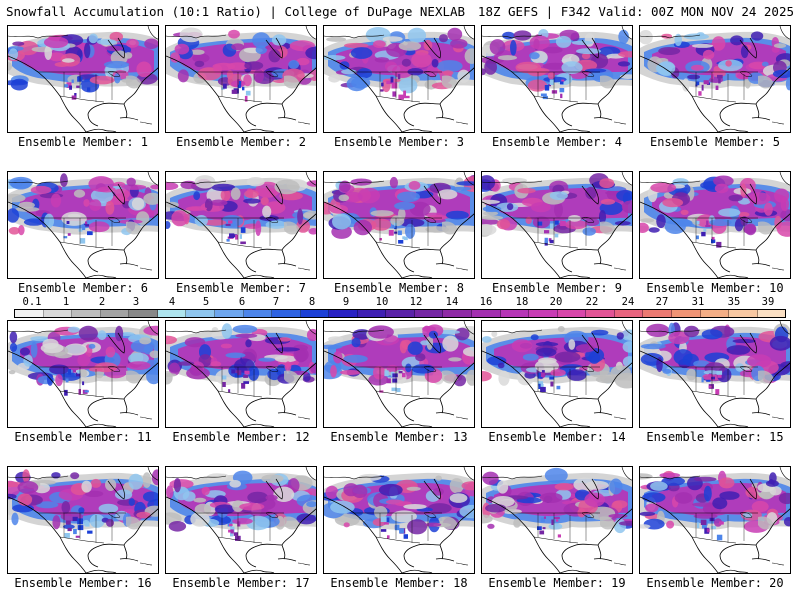 Image resolution: width=800 pixels, height=600 pixels. I want to click on colorbar-tick-label: 10, so click(382, 302).